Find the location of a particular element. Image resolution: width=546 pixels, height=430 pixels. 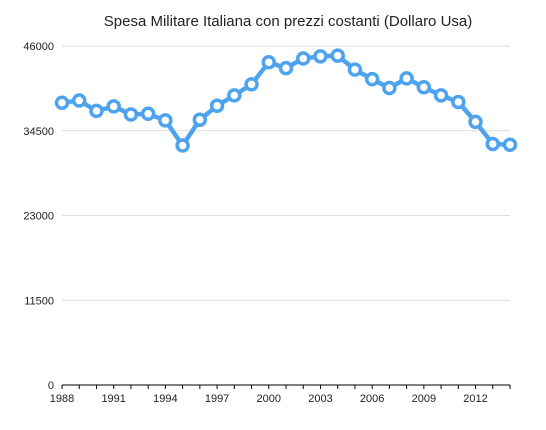

y-tick-labels: 0 11500 23000 34500 46000 is located at coordinates (38, 216).